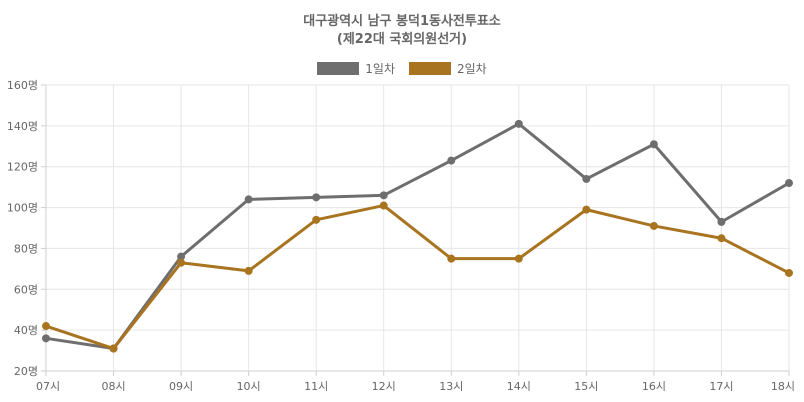 Image resolution: width=804 pixels, height=402 pixels. I want to click on y-tick-label: 40명, so click(26, 330).